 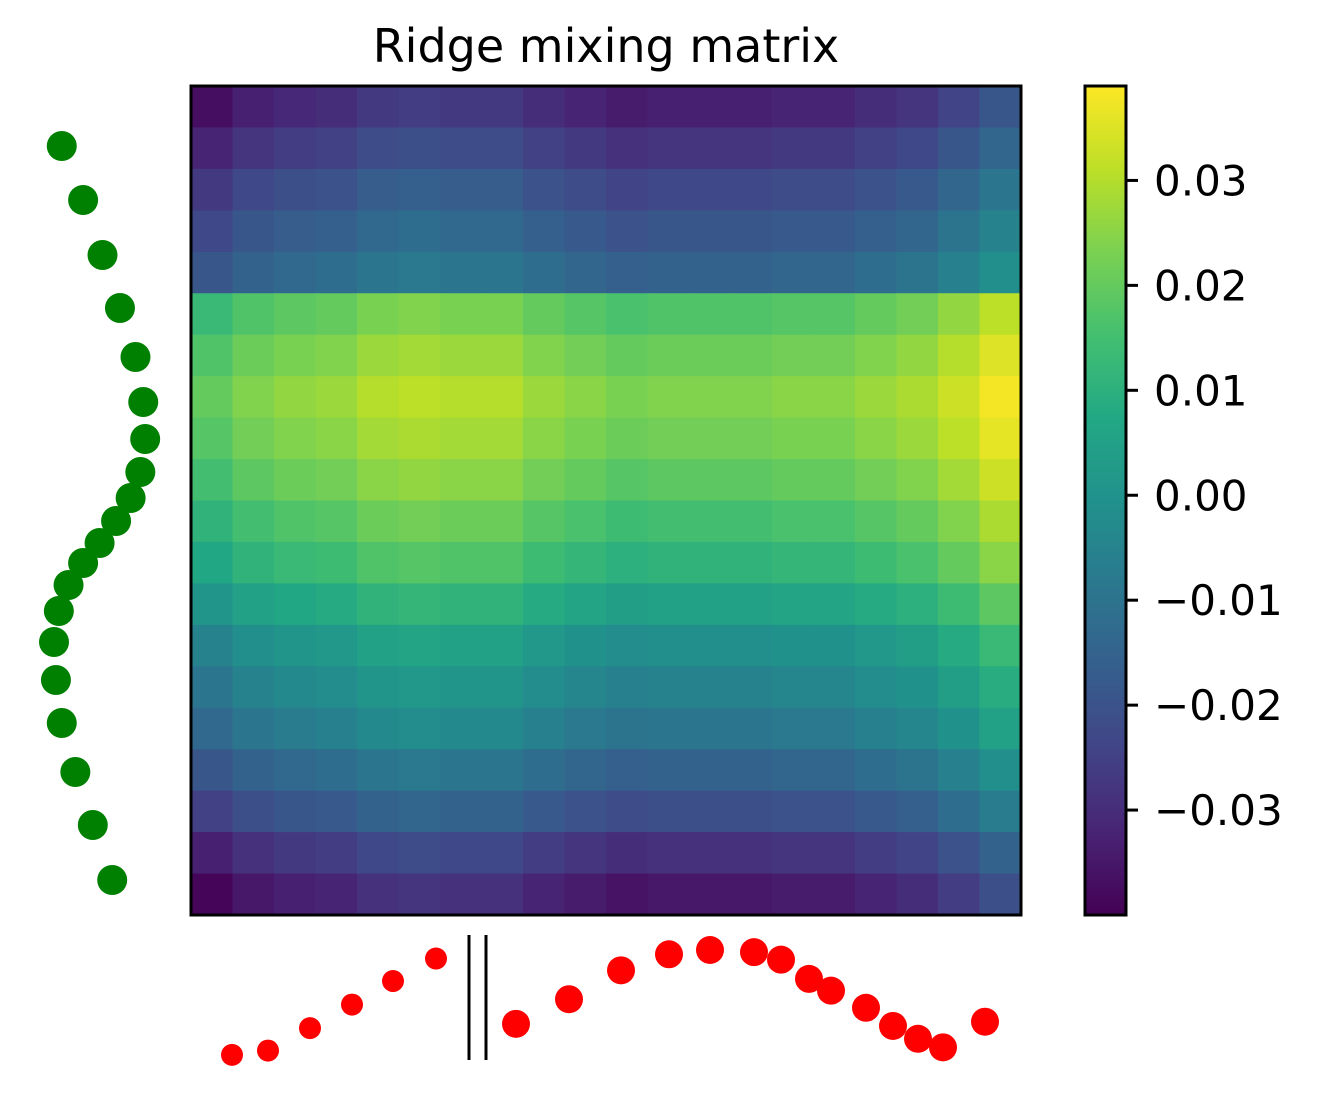 I want to click on colorbar-frame, so click(x=1105, y=500).